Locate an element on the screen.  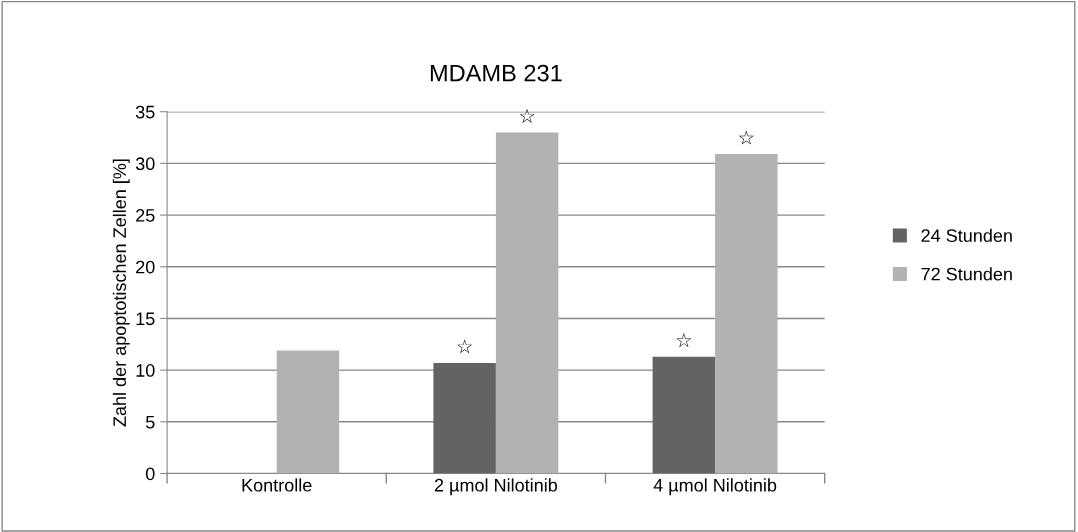
y-tick-label: 25 is located at coordinates (145, 215).